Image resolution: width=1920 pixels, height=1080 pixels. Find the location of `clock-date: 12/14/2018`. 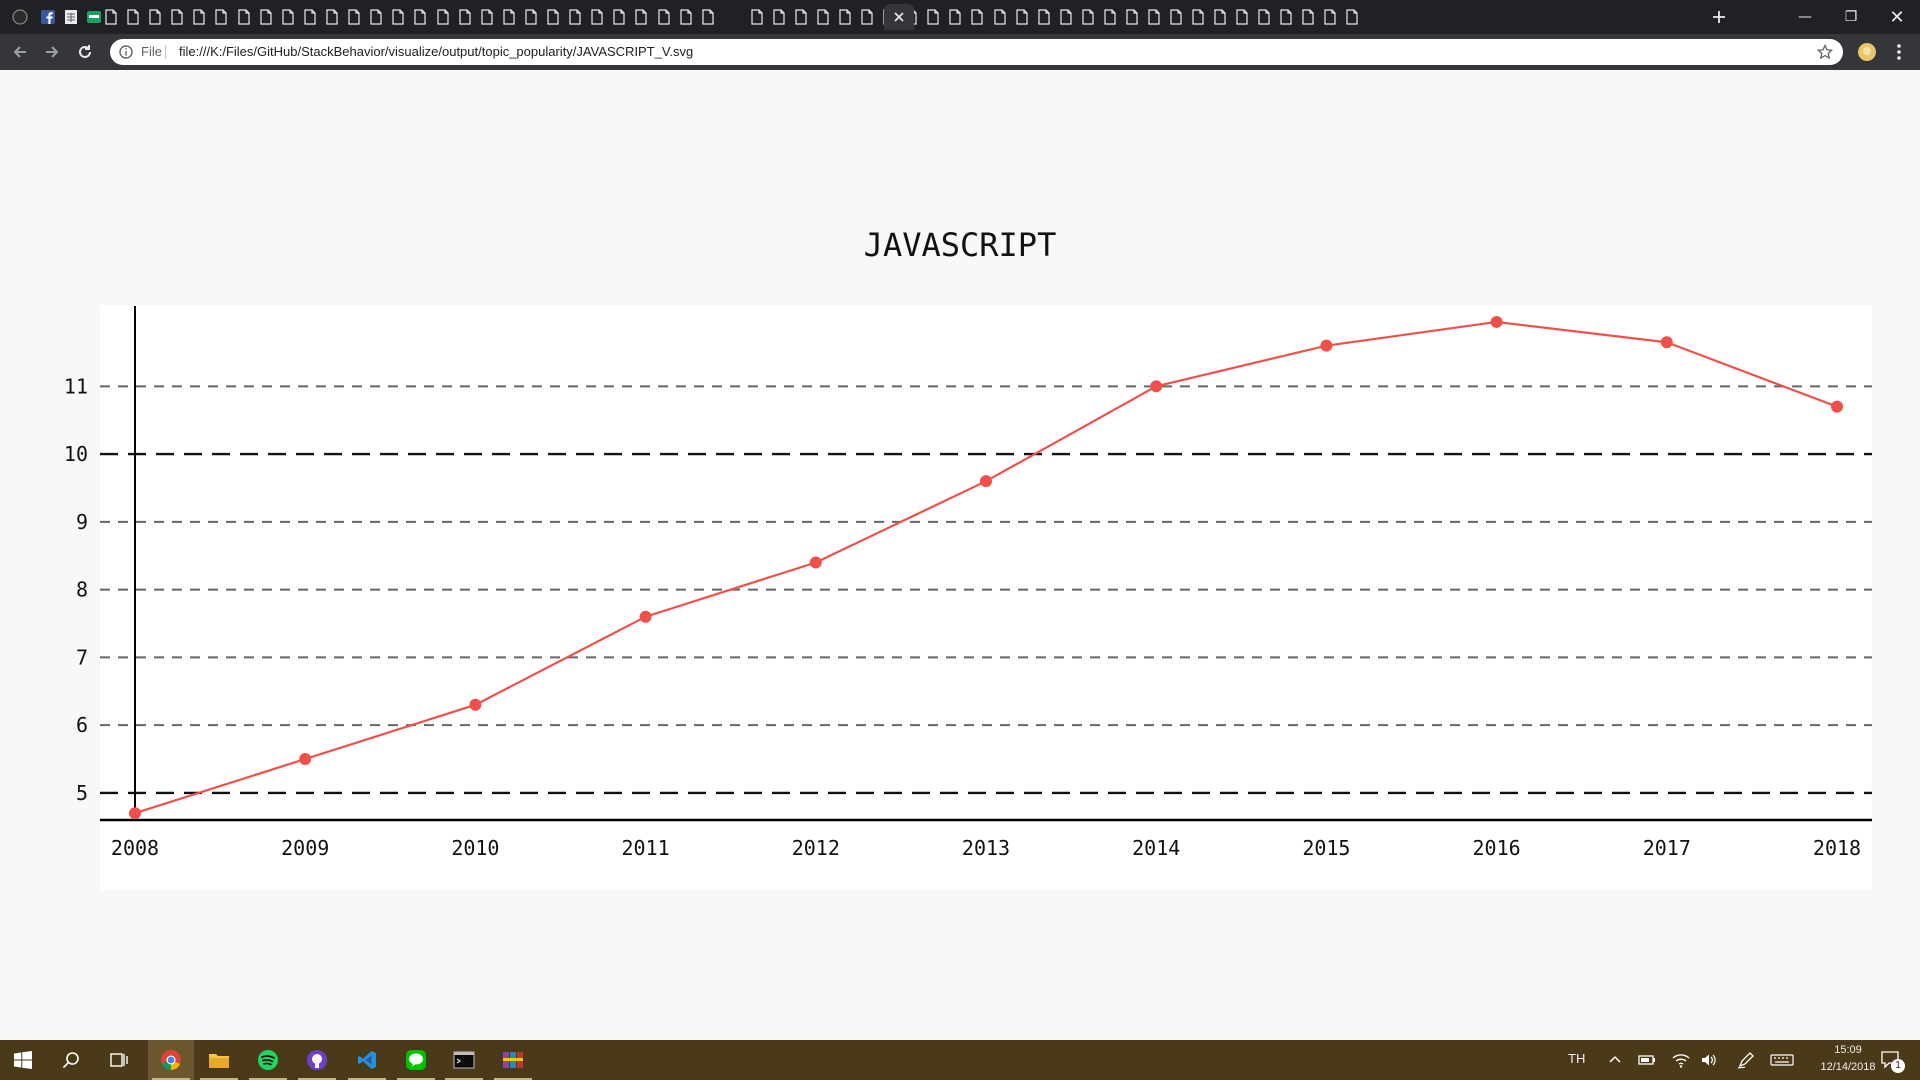

clock-date: 12/14/2018 is located at coordinates (1848, 1067).